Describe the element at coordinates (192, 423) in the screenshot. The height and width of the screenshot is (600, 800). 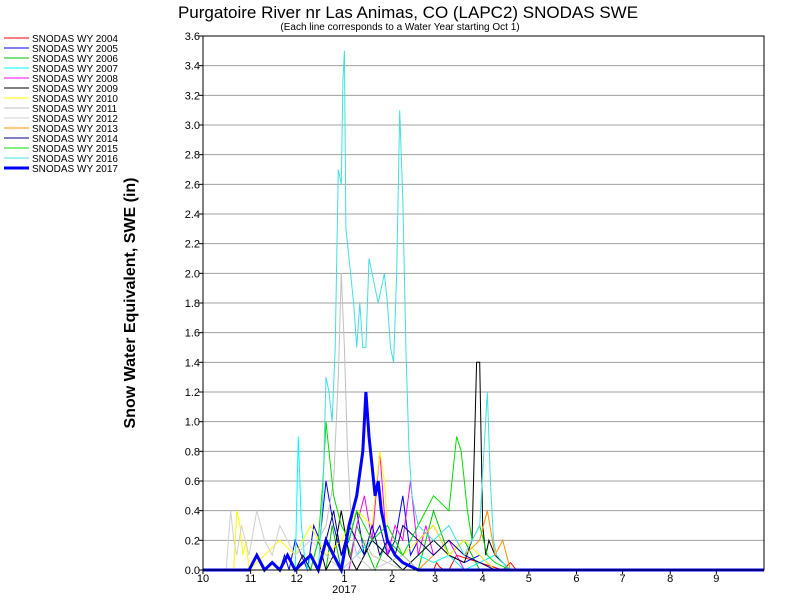
I see `y-tick-label: 1.0` at that location.